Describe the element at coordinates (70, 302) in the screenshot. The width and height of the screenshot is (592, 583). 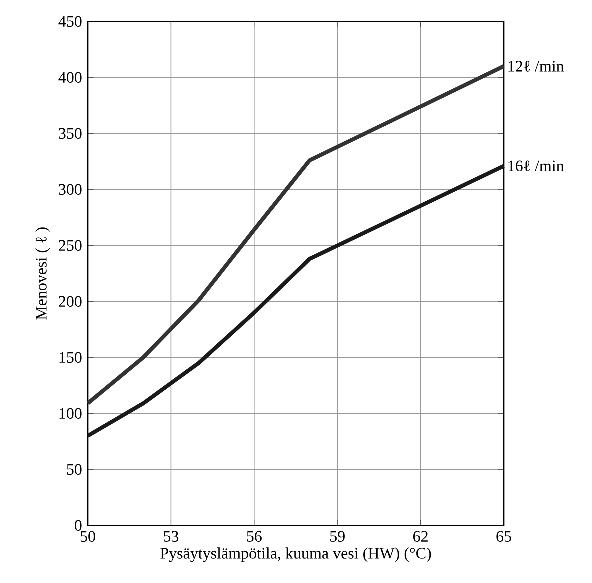
I see `y-tick-label: 200` at that location.